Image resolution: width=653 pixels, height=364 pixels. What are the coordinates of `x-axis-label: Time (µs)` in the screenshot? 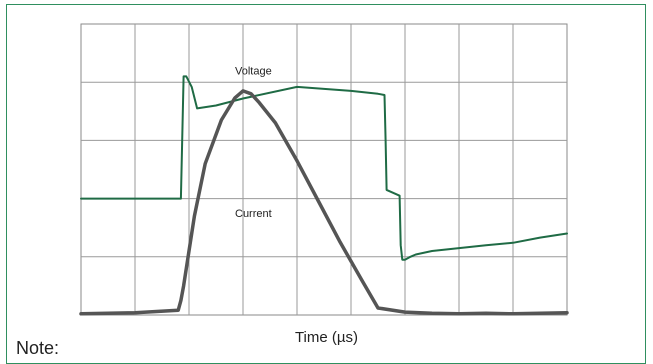 It's located at (326, 337).